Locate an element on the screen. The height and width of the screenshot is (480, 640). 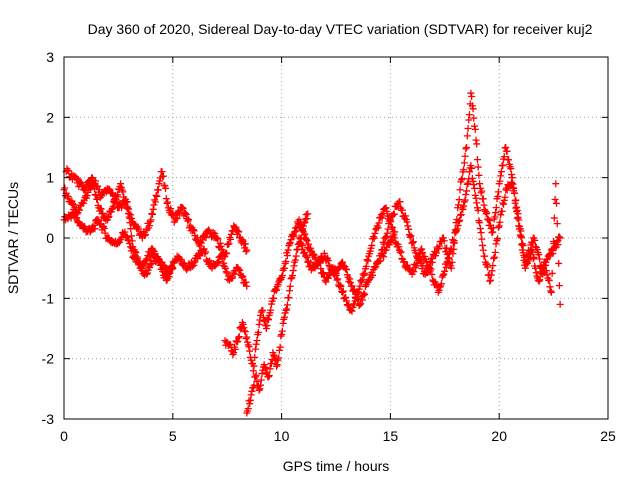
x-axis-label: GPS time / hours is located at coordinates (336, 466).